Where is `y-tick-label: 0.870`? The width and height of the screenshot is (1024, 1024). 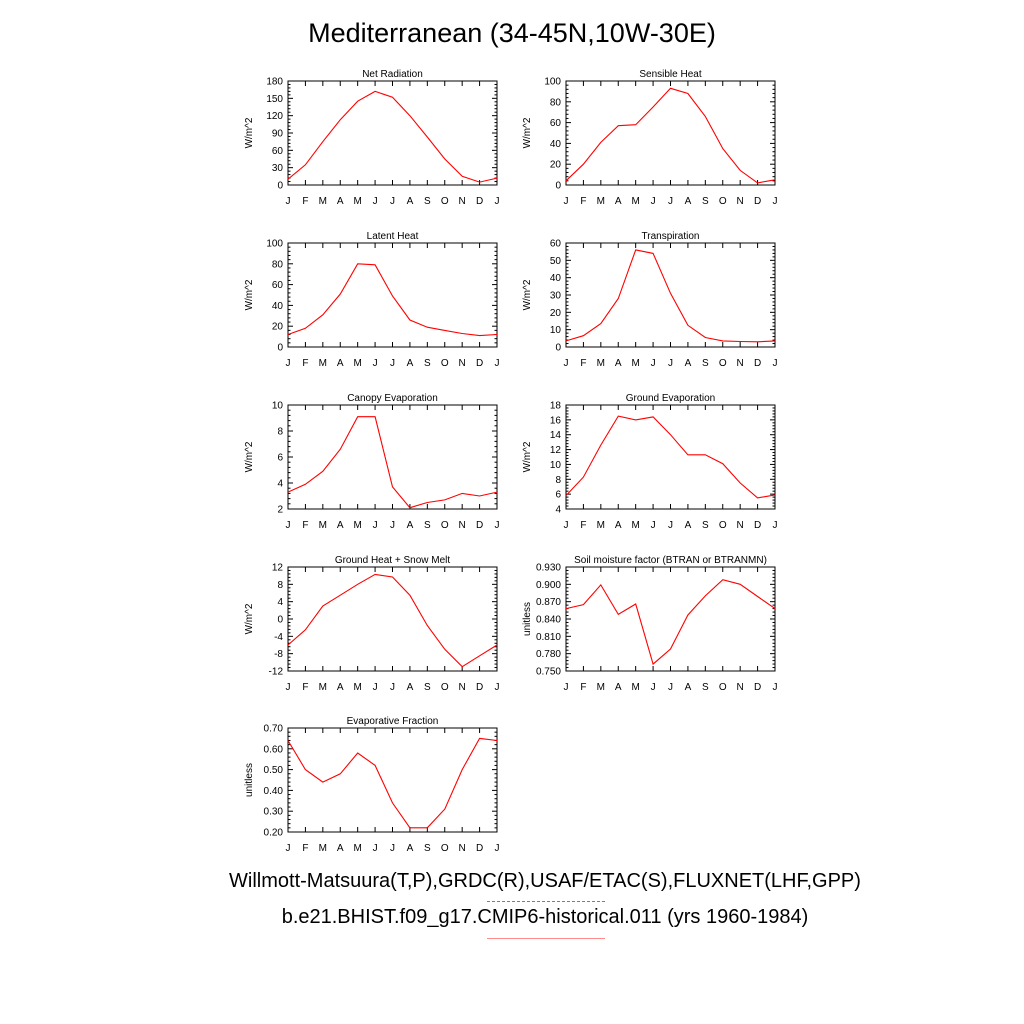
y-tick-label: 0.870 is located at coordinates (548, 602).